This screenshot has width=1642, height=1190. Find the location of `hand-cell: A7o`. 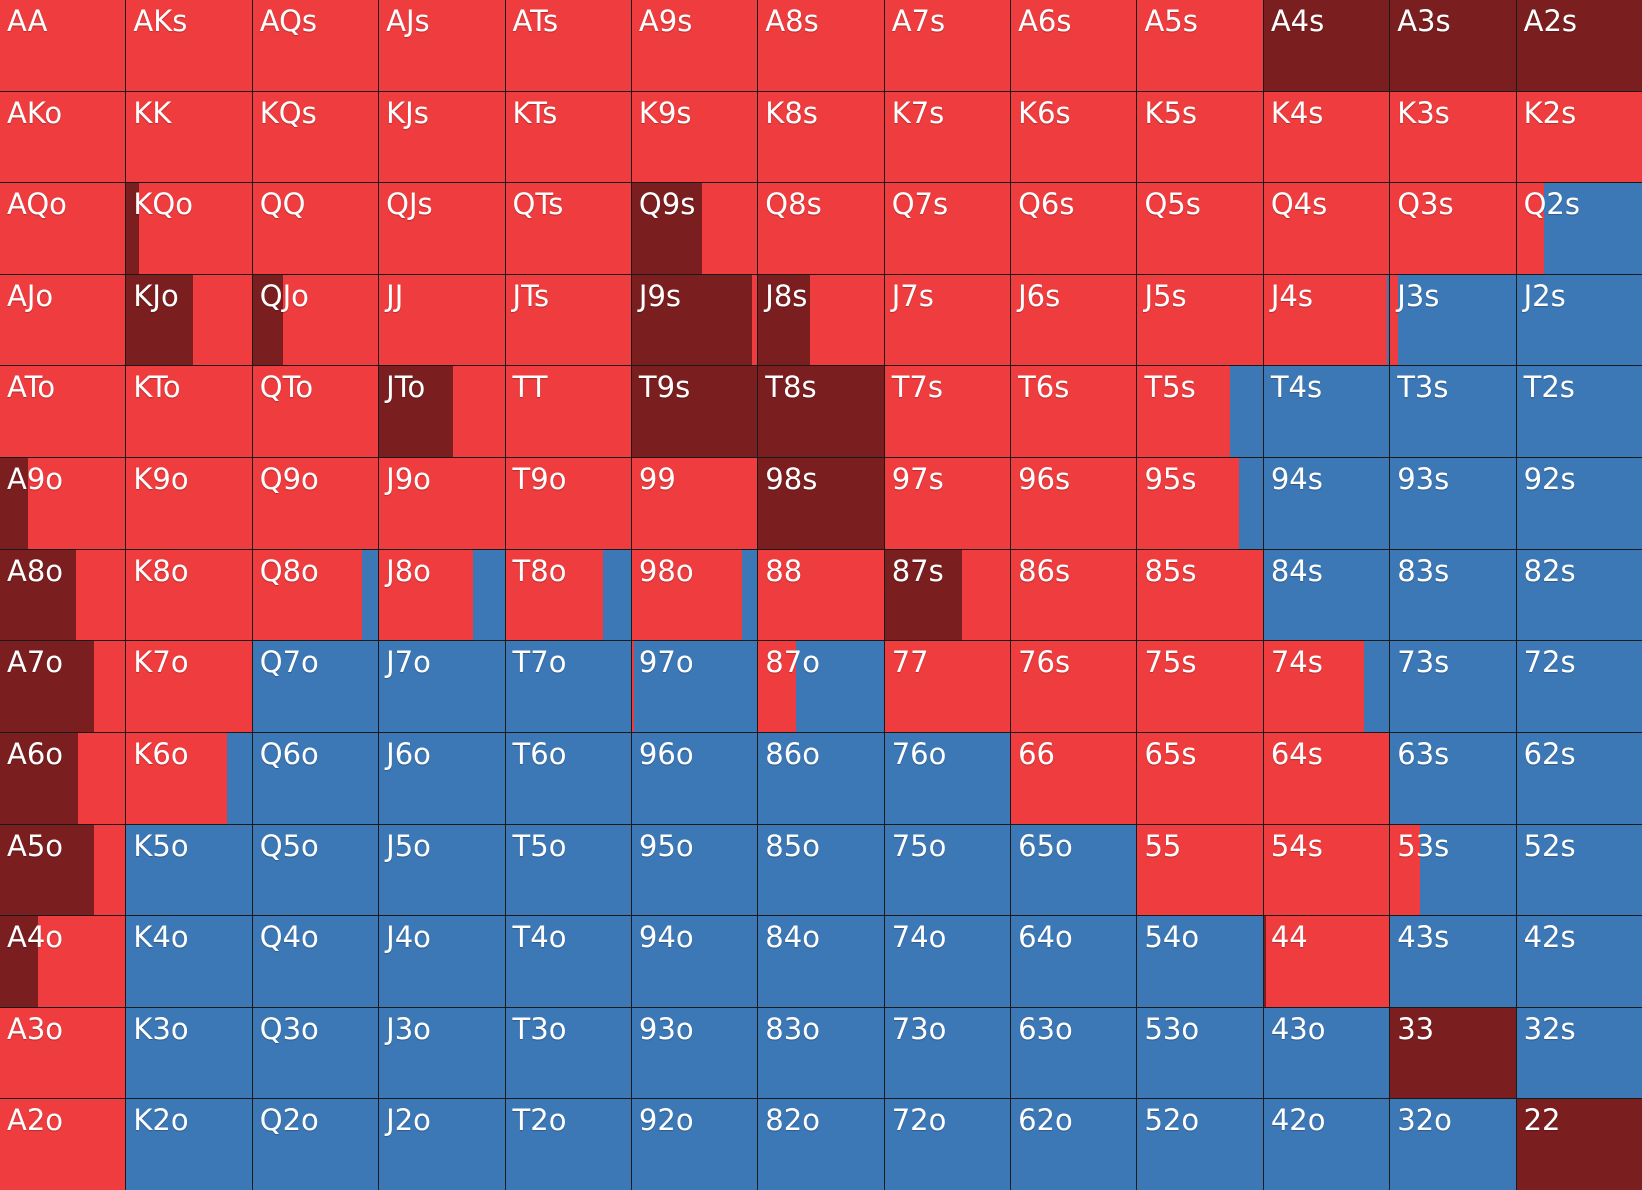

hand-cell: A7o is located at coordinates (63, 686).